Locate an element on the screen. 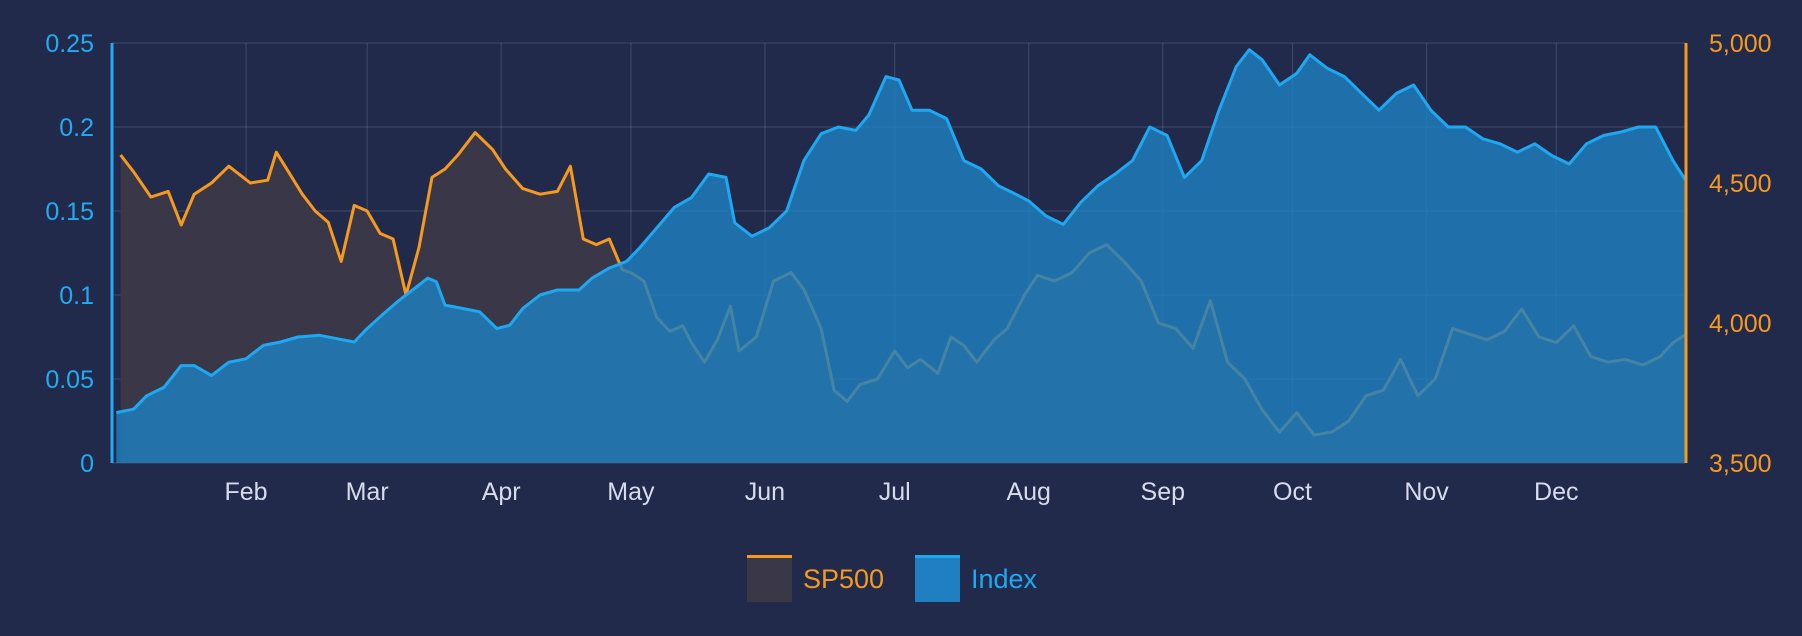 The image size is (1802, 636). x-tick-label: Nov is located at coordinates (1426, 492).